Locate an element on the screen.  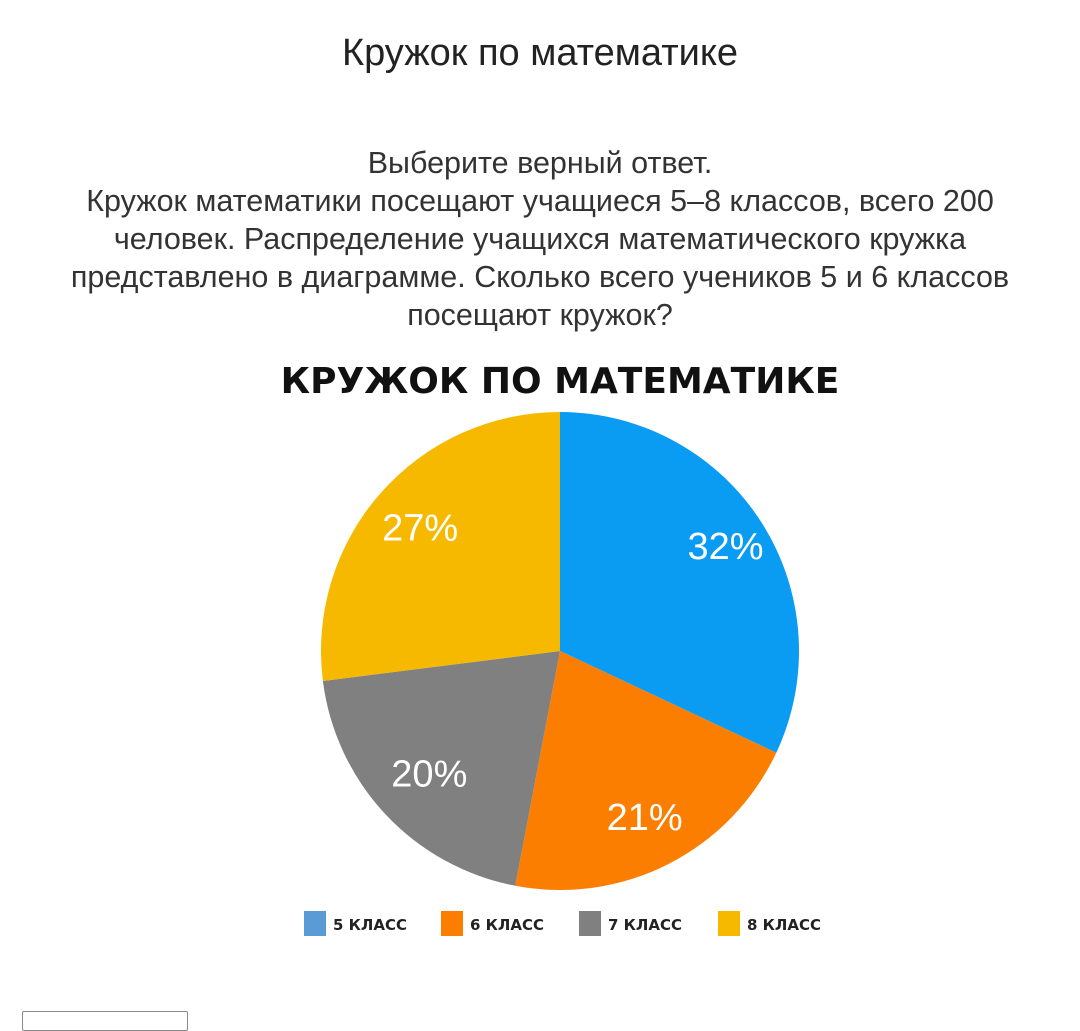
legend-label: 5 КЛАСС is located at coordinates (370, 925).